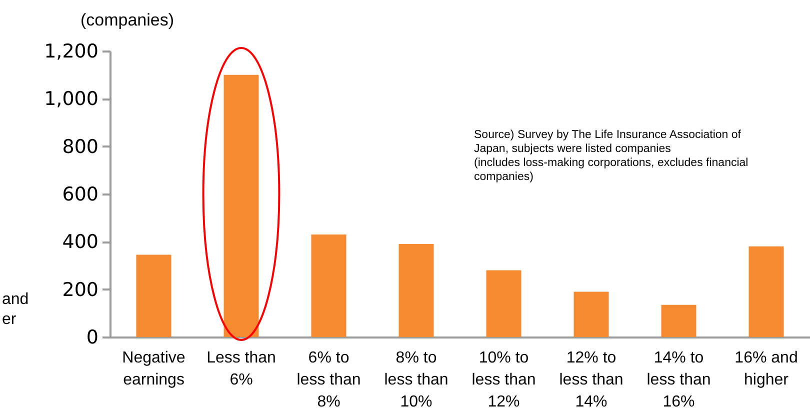 The image size is (810, 417). I want to click on x-tick-label: 10% to less than 12%, so click(504, 380).